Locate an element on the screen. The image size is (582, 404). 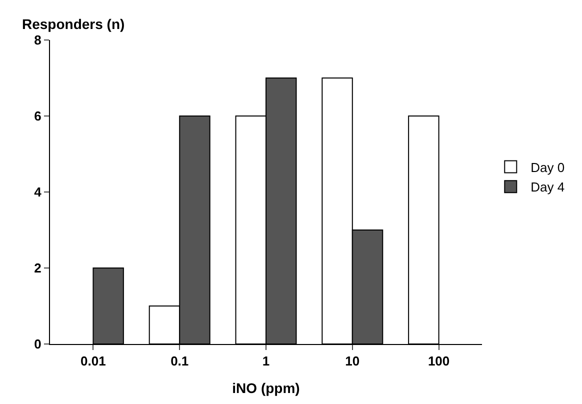
x-tick-label: 100 is located at coordinates (439, 361).